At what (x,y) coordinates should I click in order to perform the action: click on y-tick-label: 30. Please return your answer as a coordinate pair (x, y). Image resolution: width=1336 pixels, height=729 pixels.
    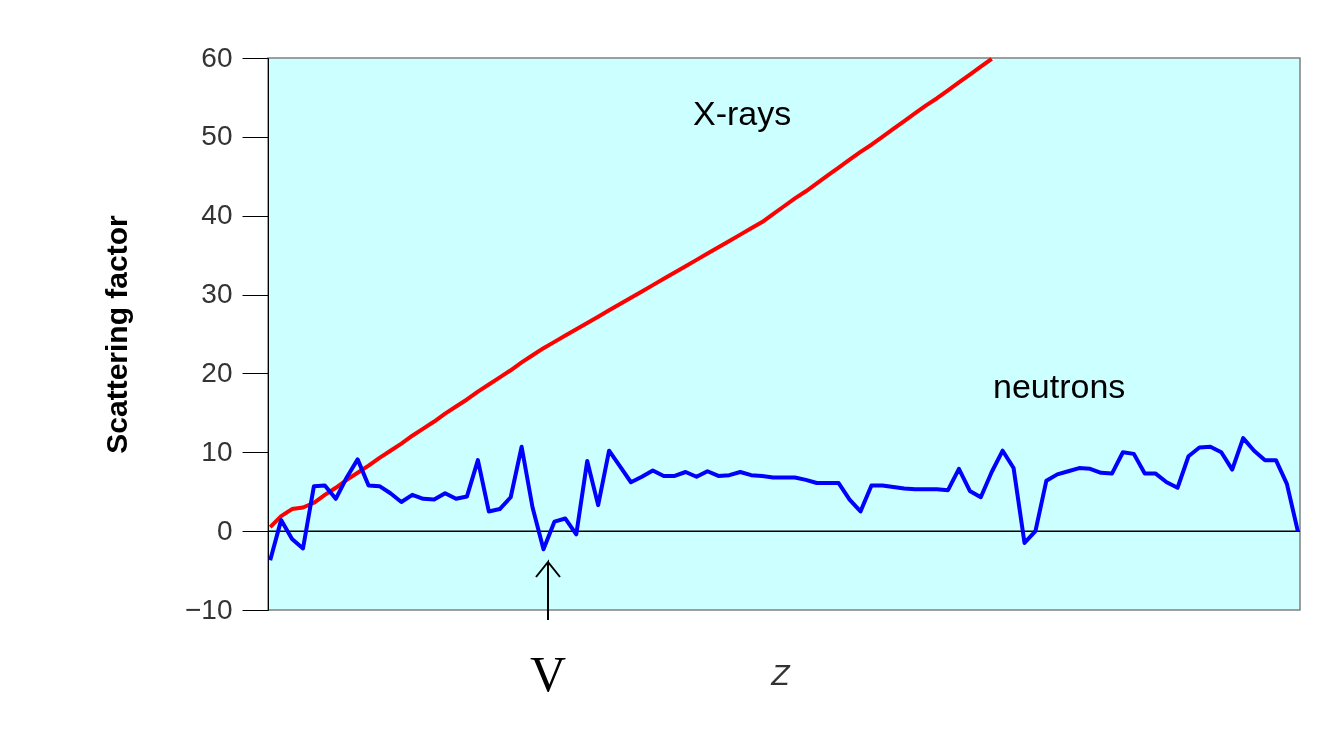
    Looking at the image, I should click on (217, 294).